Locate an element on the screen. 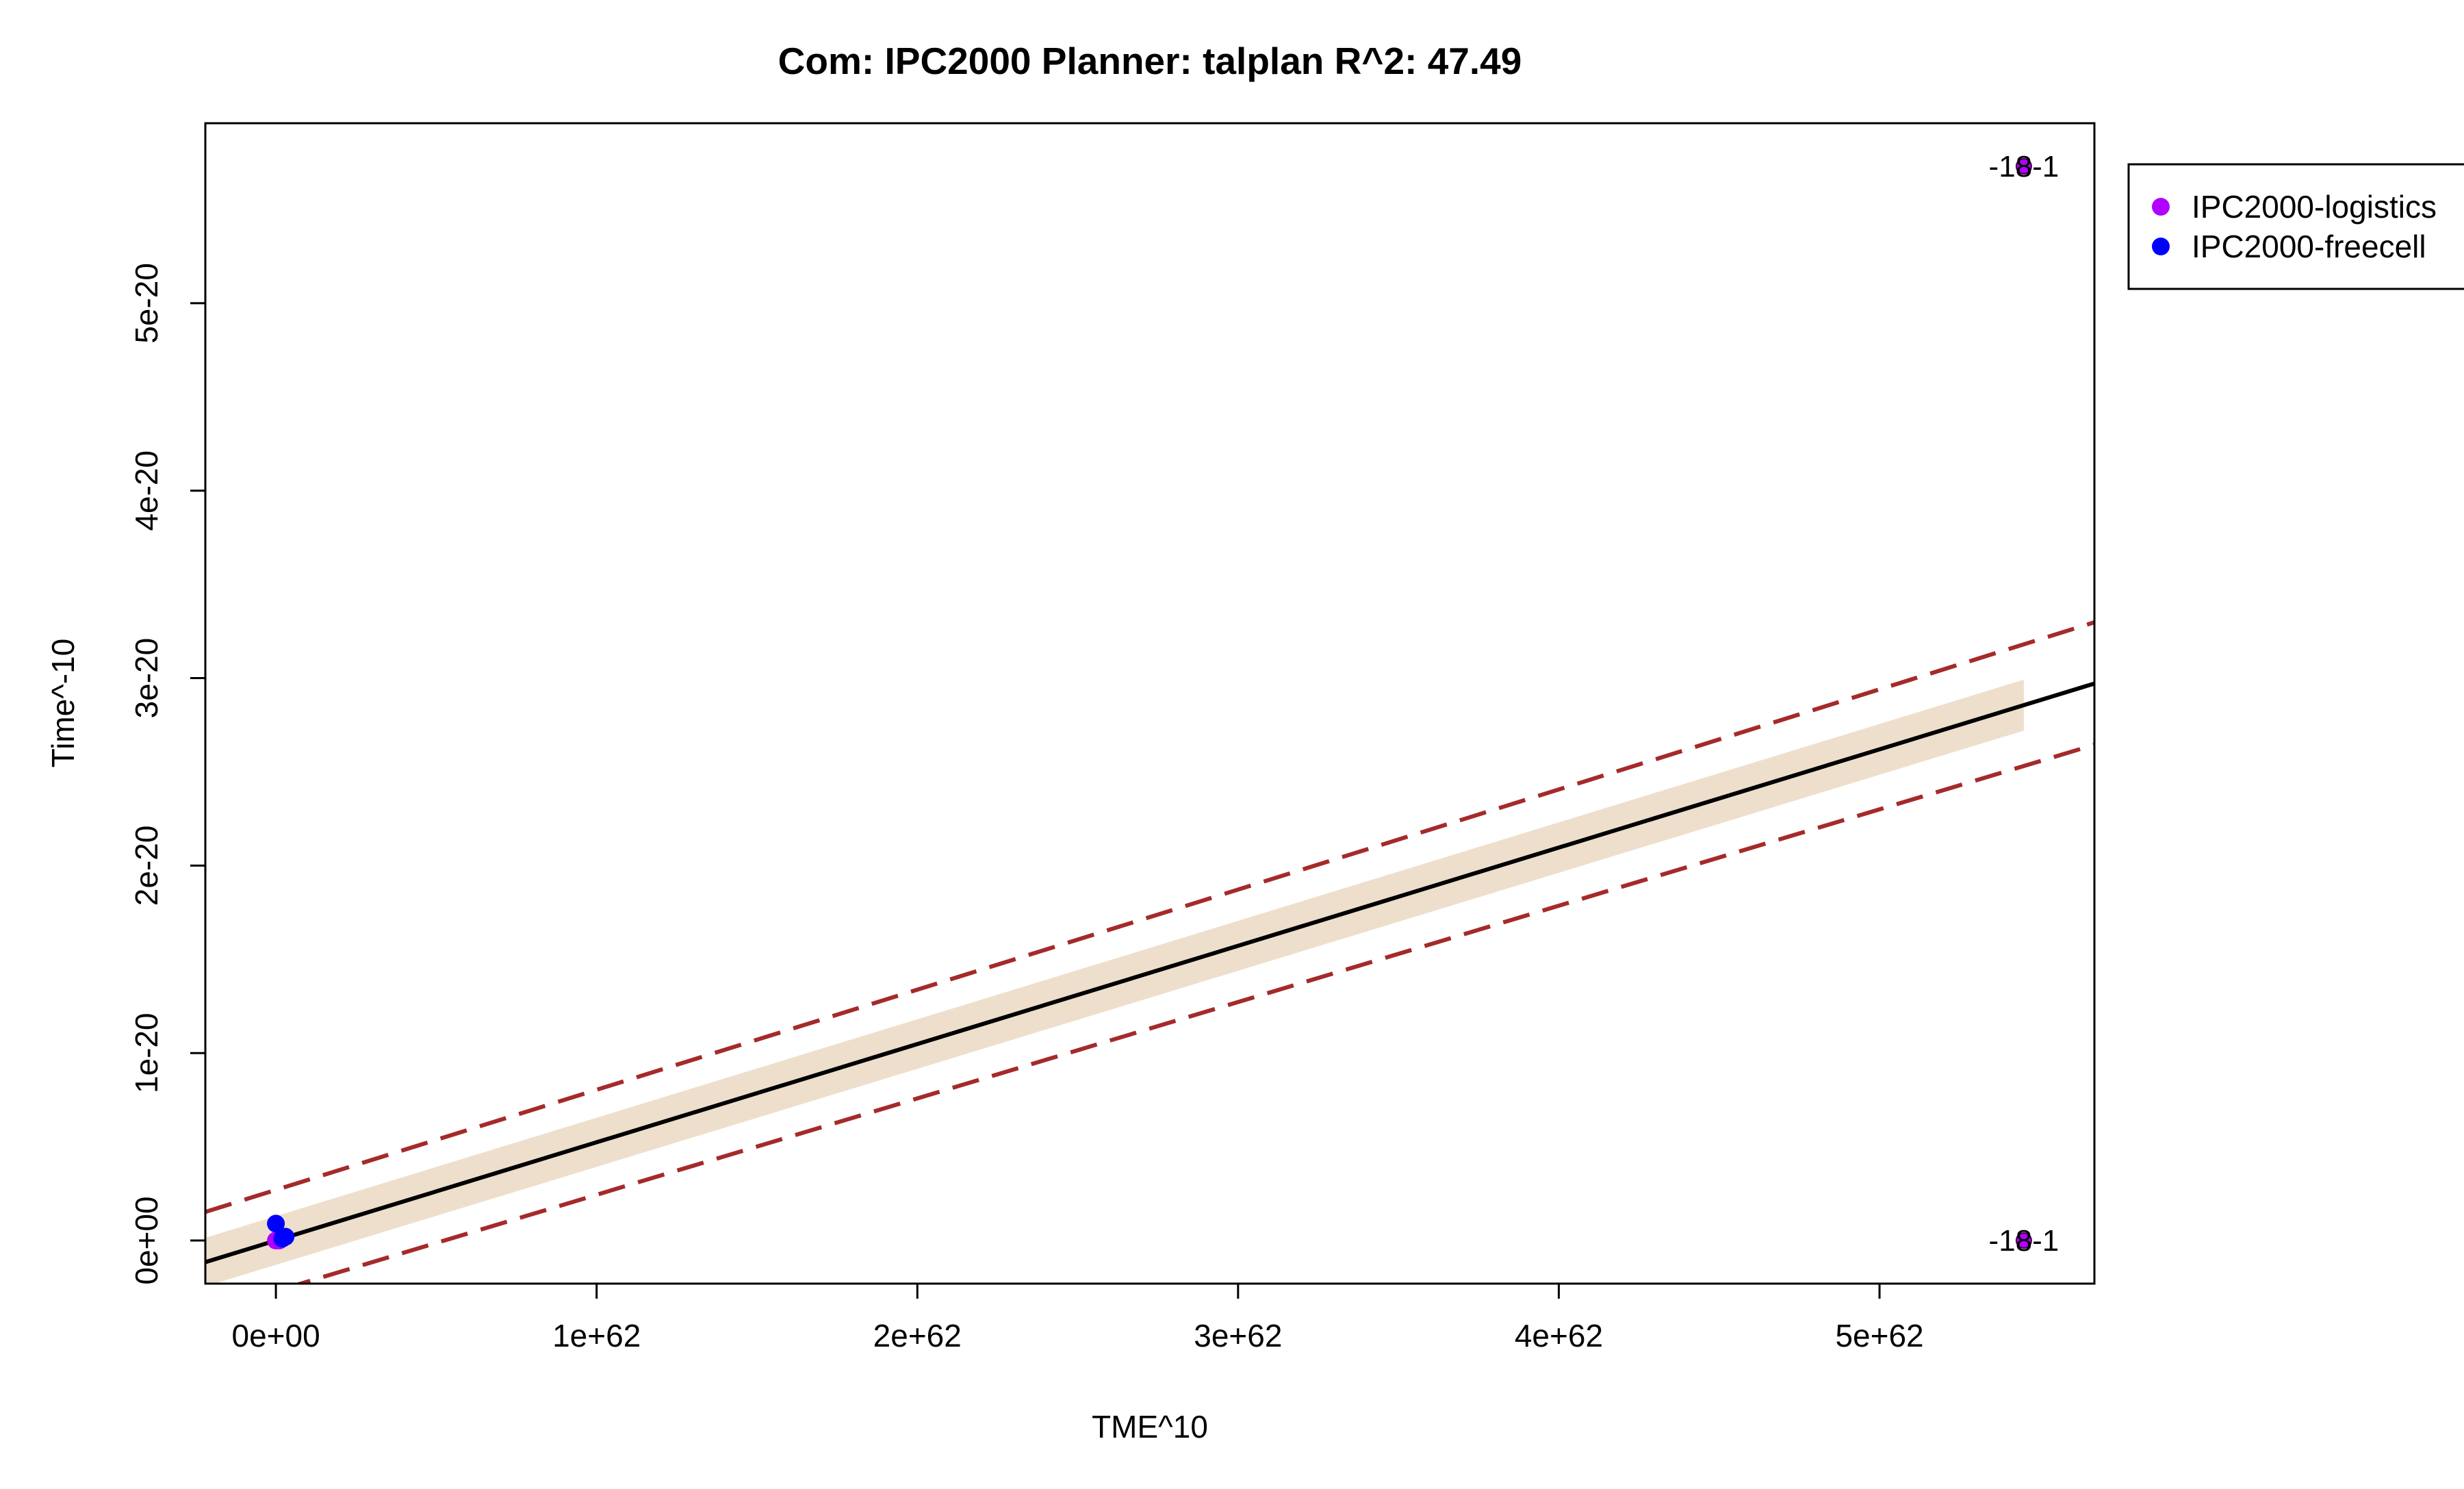 Image resolution: width=2464 pixels, height=1489 pixels. y-tick-label: 3e-20 is located at coordinates (146, 678).